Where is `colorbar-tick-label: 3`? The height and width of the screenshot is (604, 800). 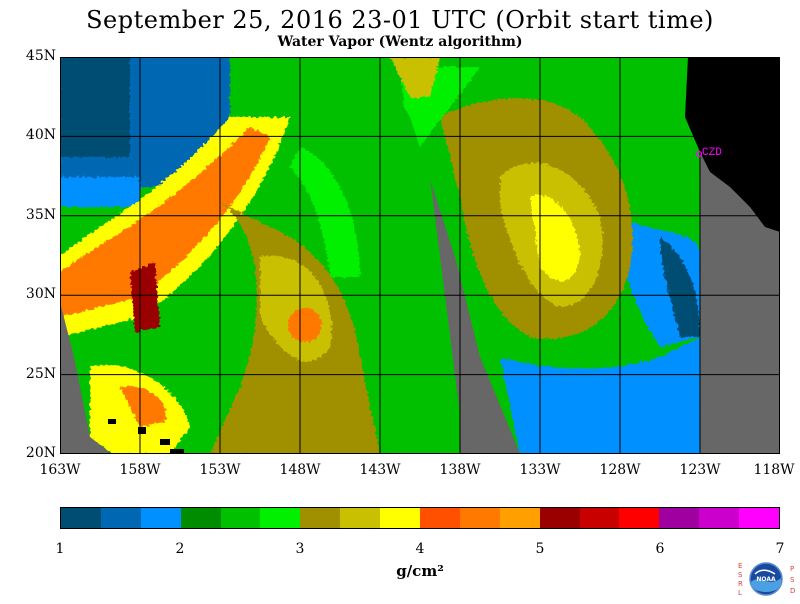 colorbar-tick-label: 3 is located at coordinates (300, 549).